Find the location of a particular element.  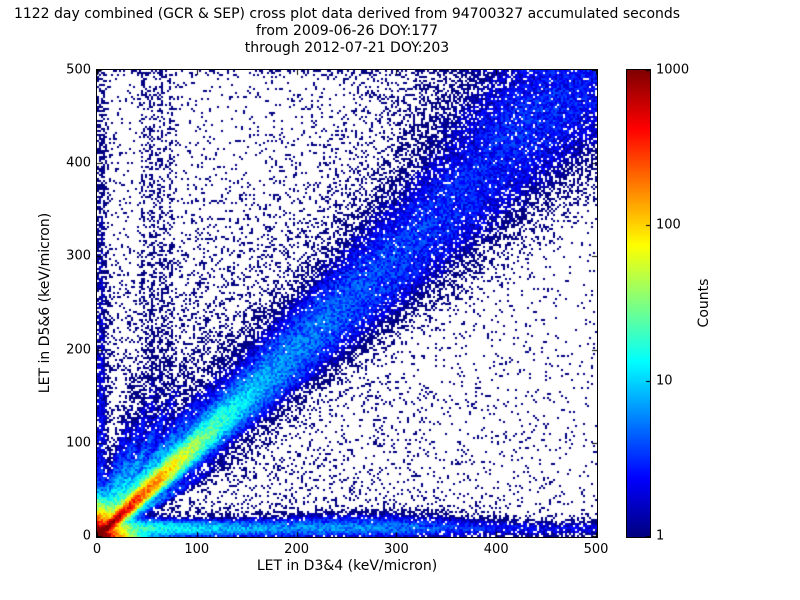

title-line-3: through 2012-07-21 DOY:203 is located at coordinates (347, 48).